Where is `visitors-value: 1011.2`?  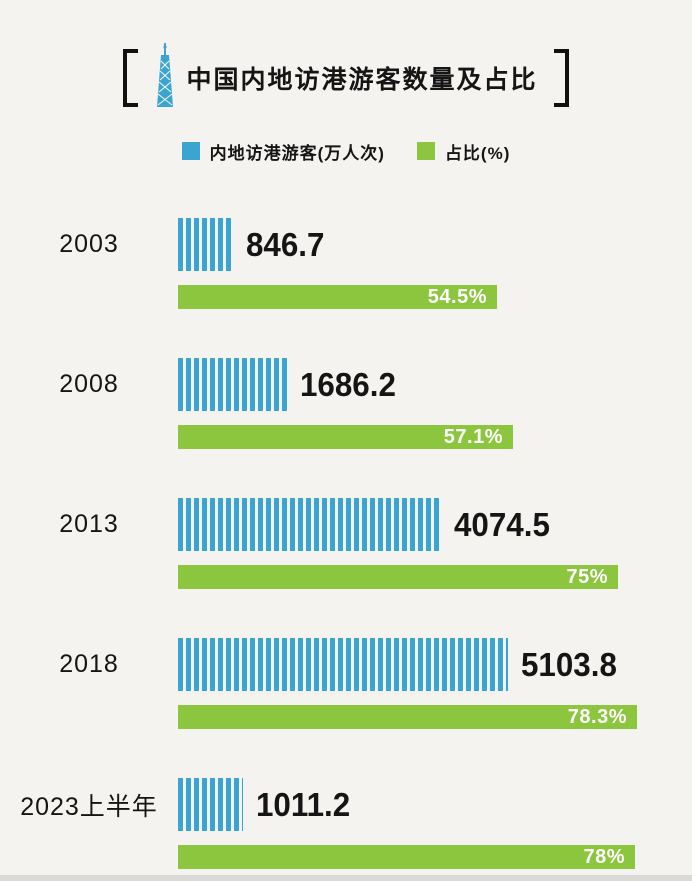
visitors-value: 1011.2 is located at coordinates (303, 804).